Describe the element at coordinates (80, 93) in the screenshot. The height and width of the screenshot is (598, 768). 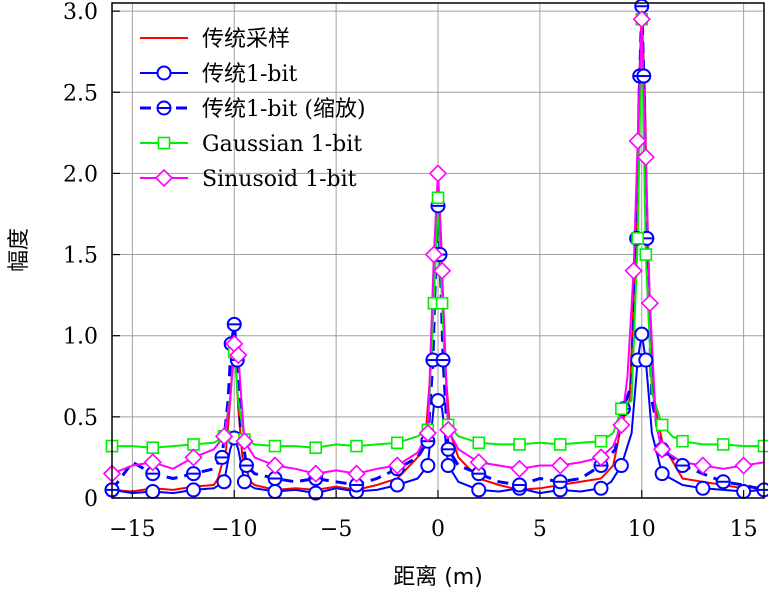
I see `y-tick-label: 2.5` at that location.